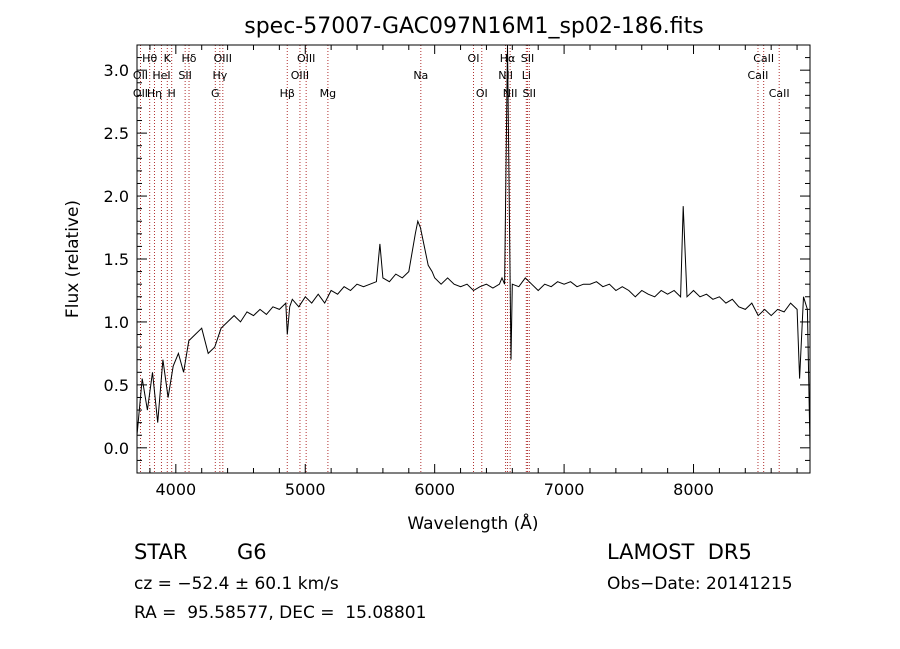 Image resolution: width=900 pixels, height=649 pixels. What do you see at coordinates (149, 58) in the screenshot?
I see `line-label: Hθ` at bounding box center [149, 58].